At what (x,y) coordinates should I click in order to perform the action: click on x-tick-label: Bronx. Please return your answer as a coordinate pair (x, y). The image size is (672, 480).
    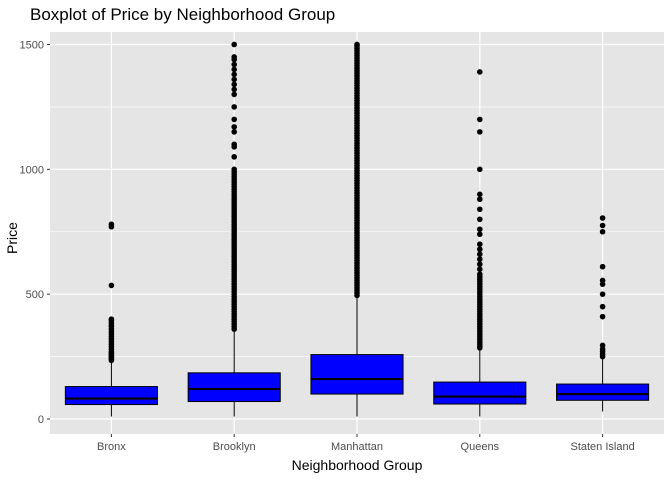
    Looking at the image, I should click on (111, 447).